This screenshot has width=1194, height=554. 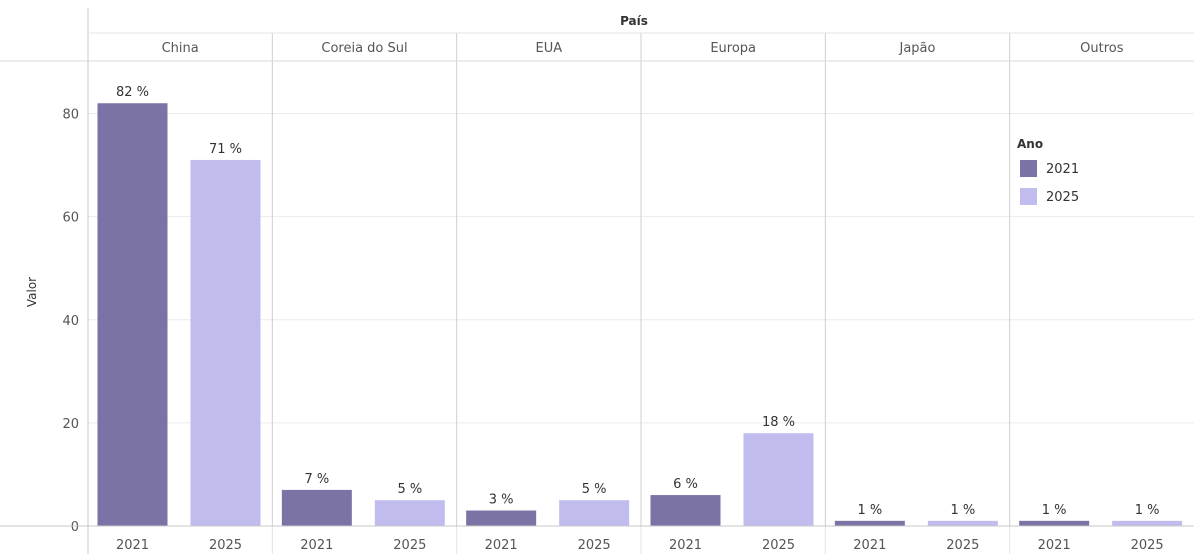 What do you see at coordinates (634, 21) in the screenshot?
I see `column-header-title: País` at bounding box center [634, 21].